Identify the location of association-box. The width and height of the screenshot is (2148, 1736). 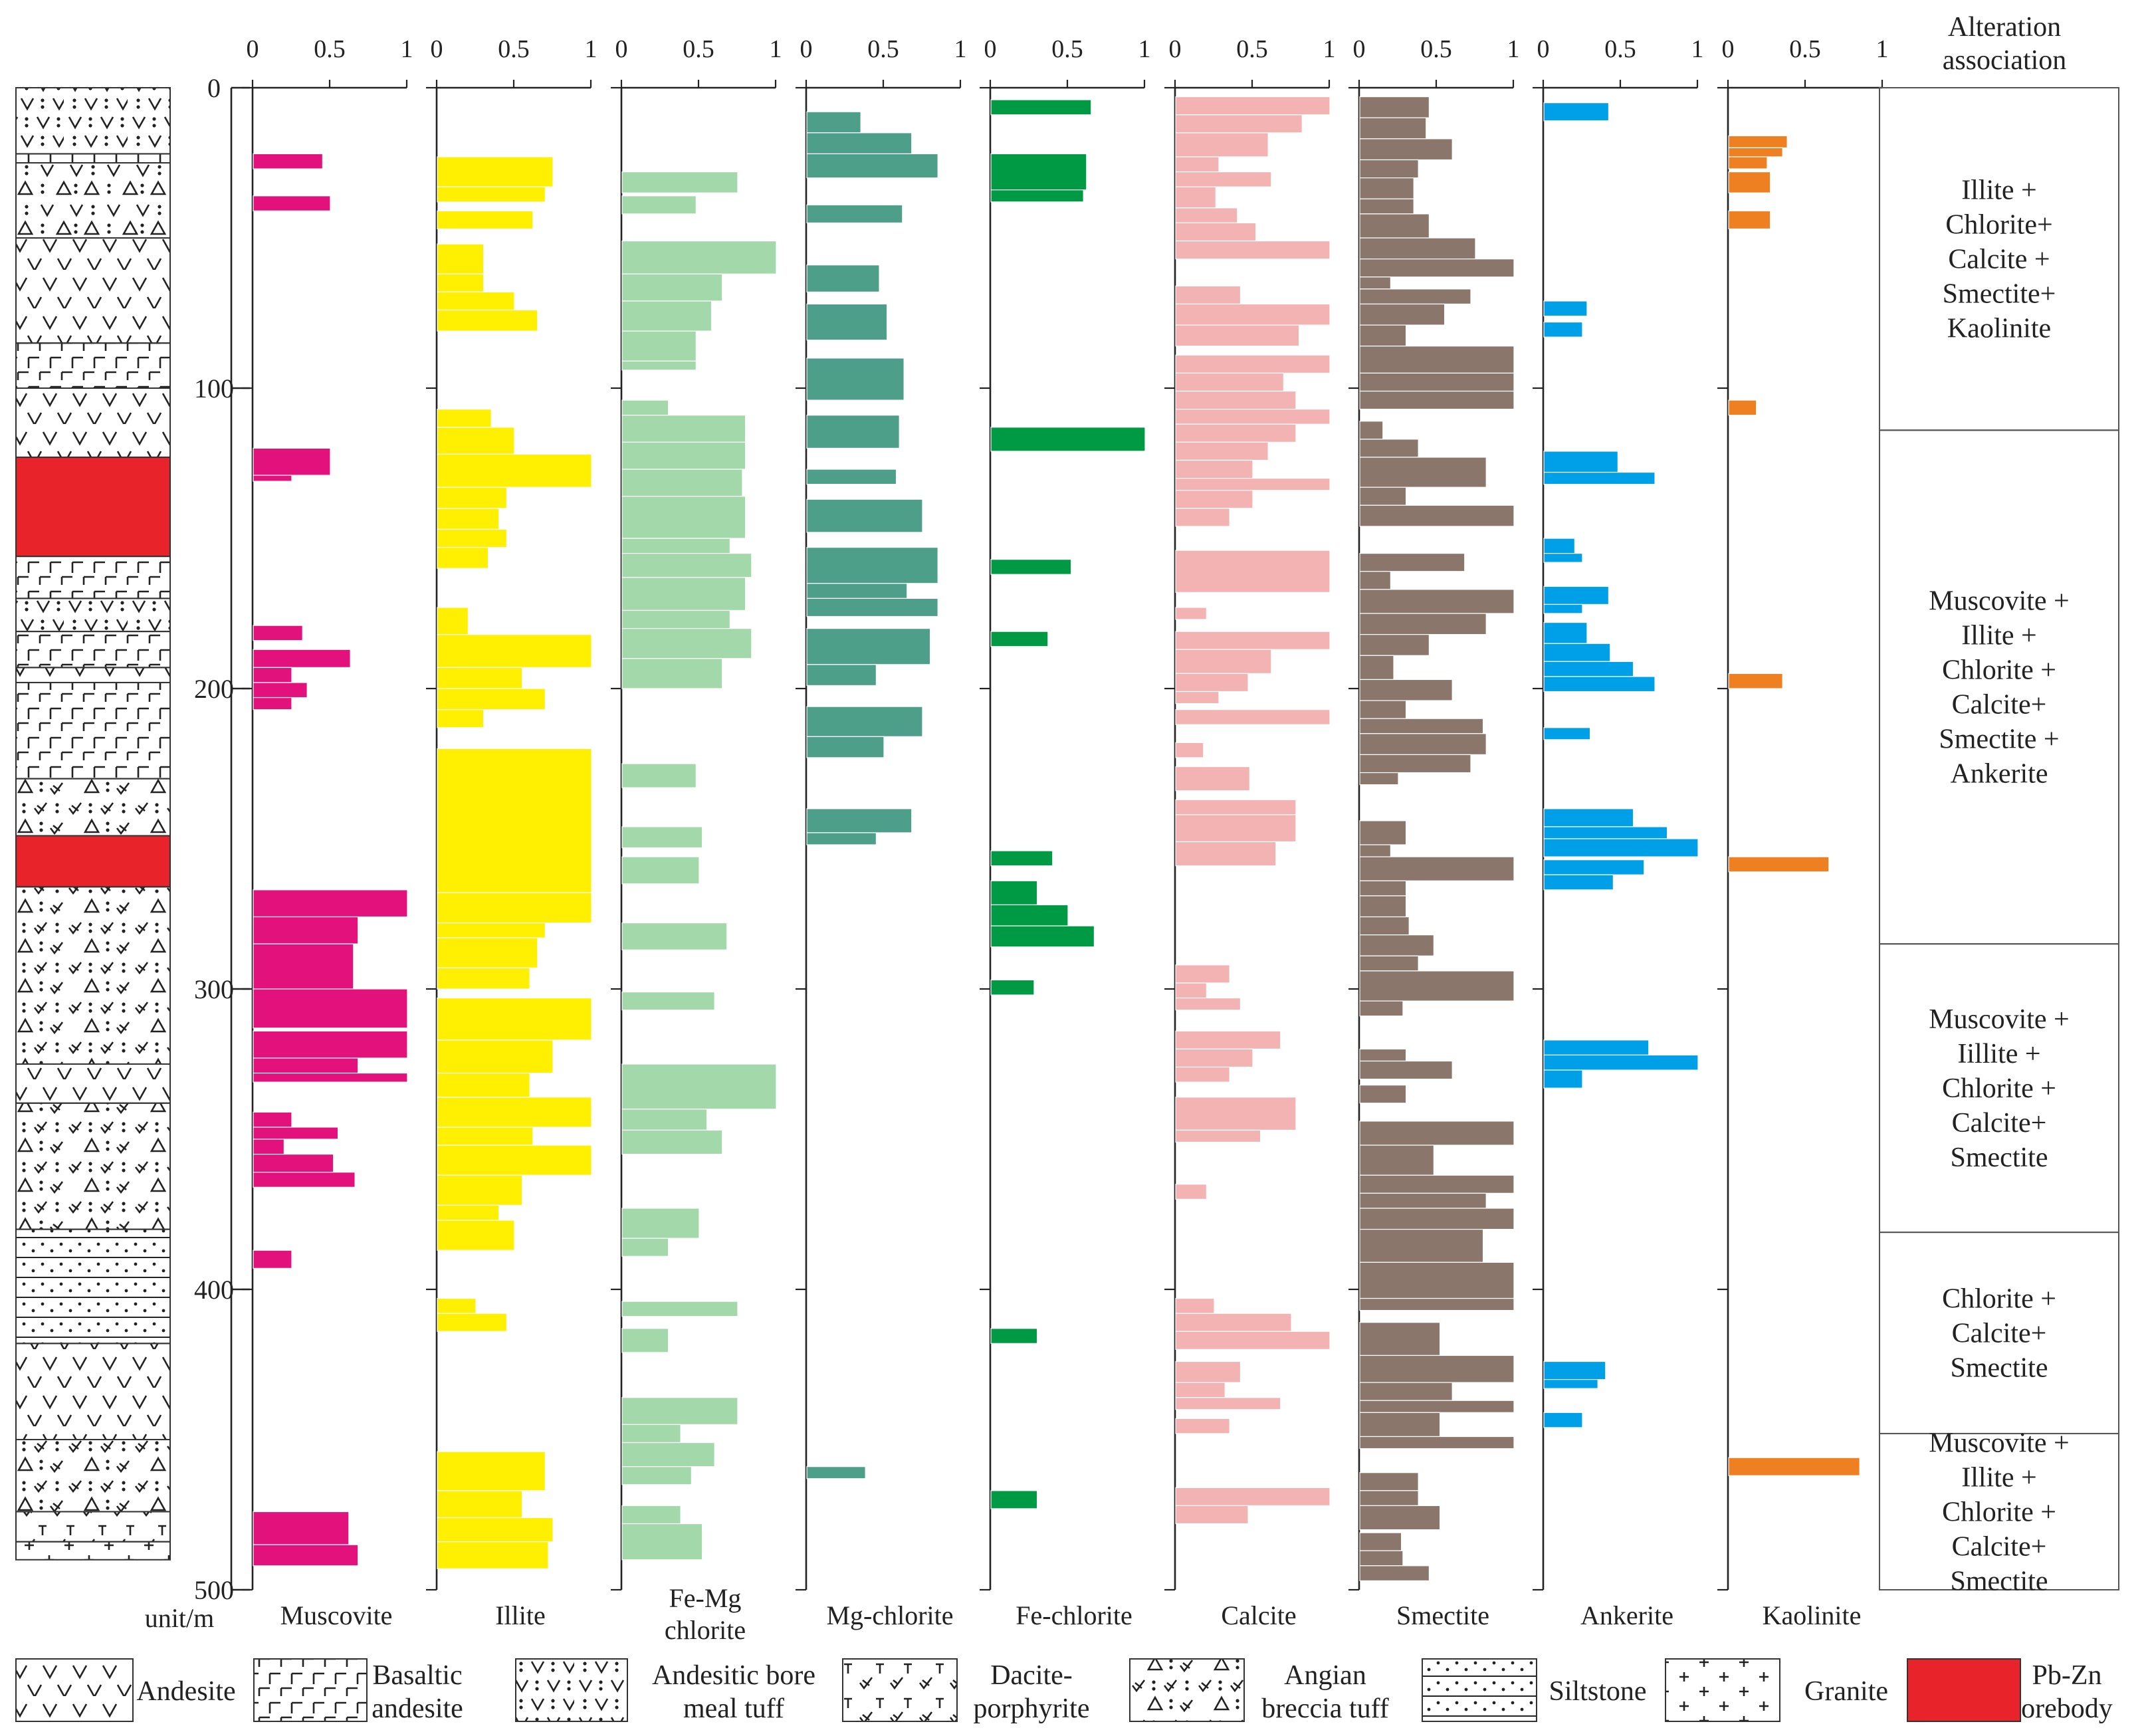
(1999, 687).